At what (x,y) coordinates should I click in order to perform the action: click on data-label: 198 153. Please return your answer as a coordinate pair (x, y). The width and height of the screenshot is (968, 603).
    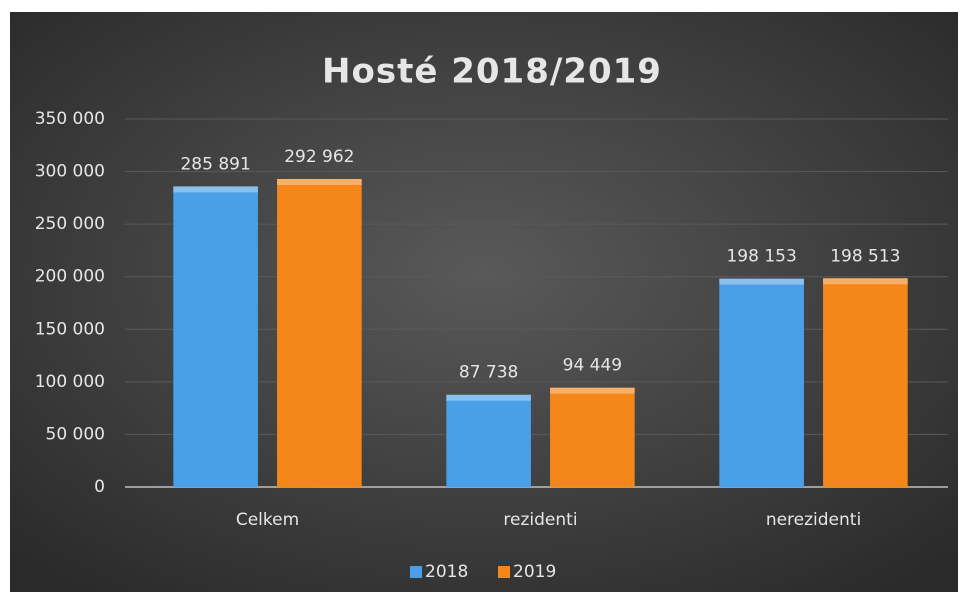
    Looking at the image, I should click on (761, 257).